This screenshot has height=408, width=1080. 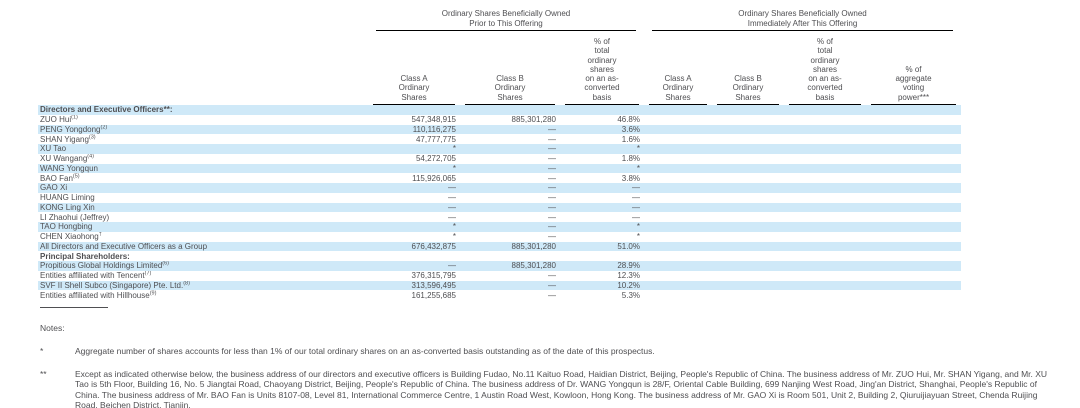 What do you see at coordinates (67, 158) in the screenshot?
I see `row-label: XU Wangang(4)` at bounding box center [67, 158].